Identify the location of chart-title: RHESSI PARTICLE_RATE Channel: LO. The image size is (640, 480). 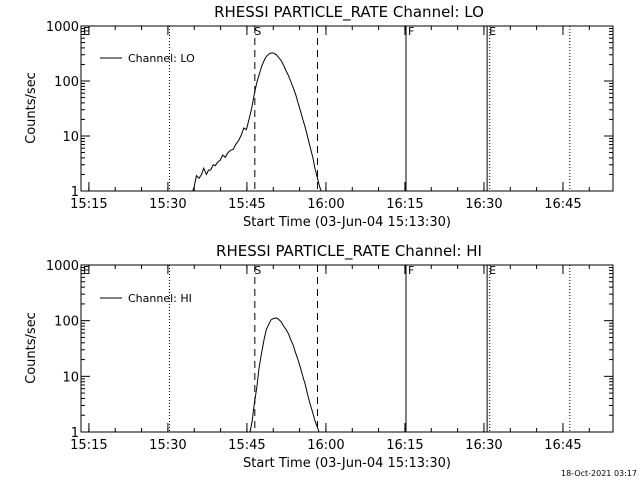
(349, 12).